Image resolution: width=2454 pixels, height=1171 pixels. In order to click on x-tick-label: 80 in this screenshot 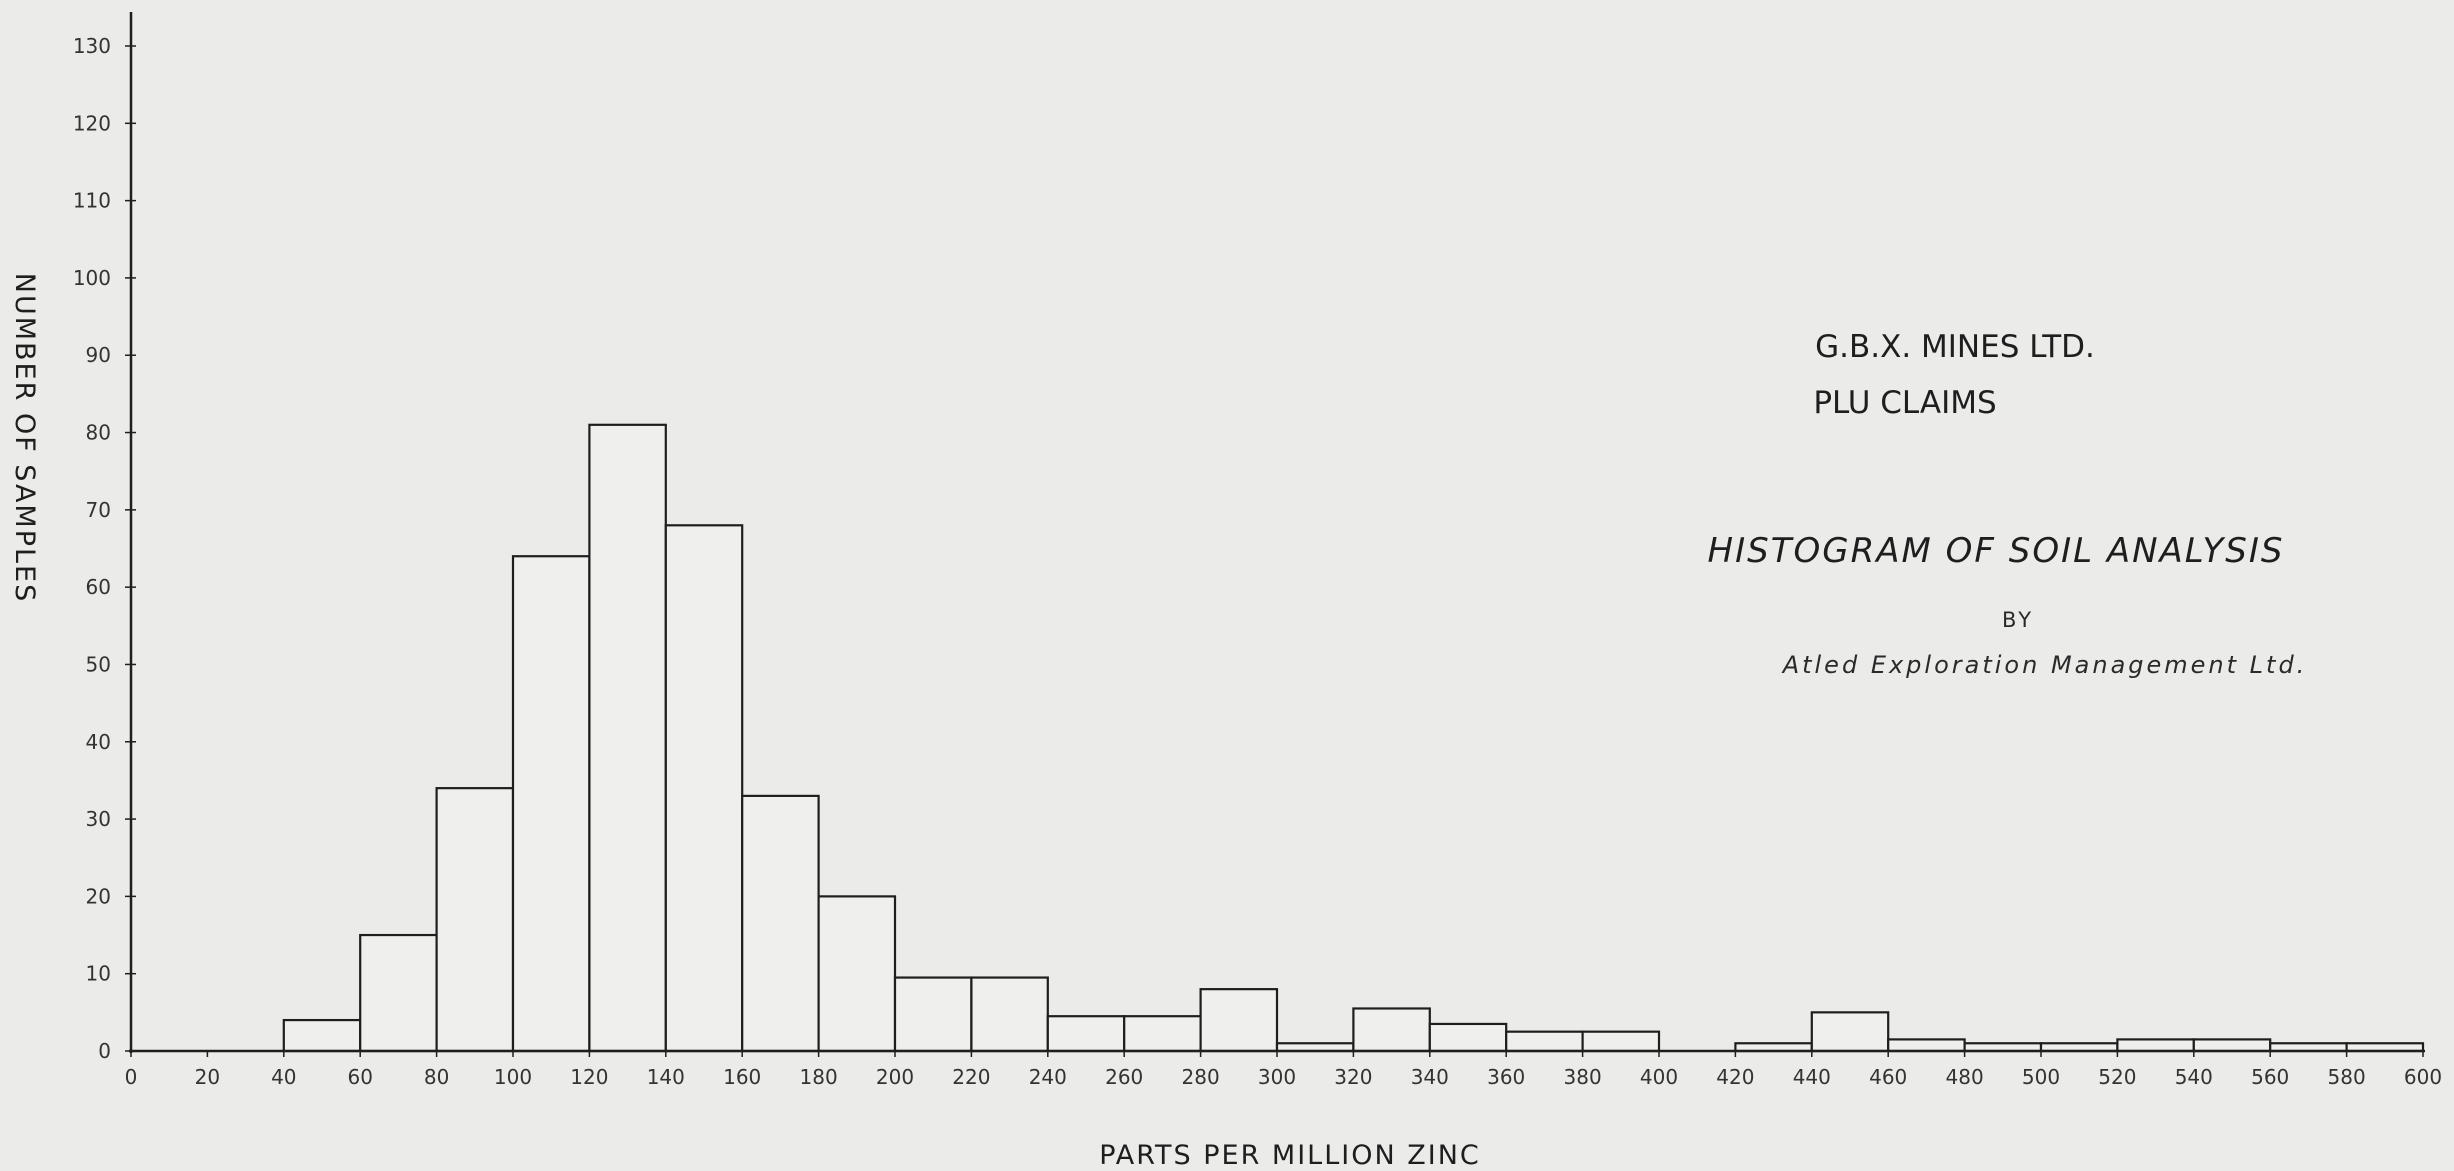, I will do `click(436, 1077)`.